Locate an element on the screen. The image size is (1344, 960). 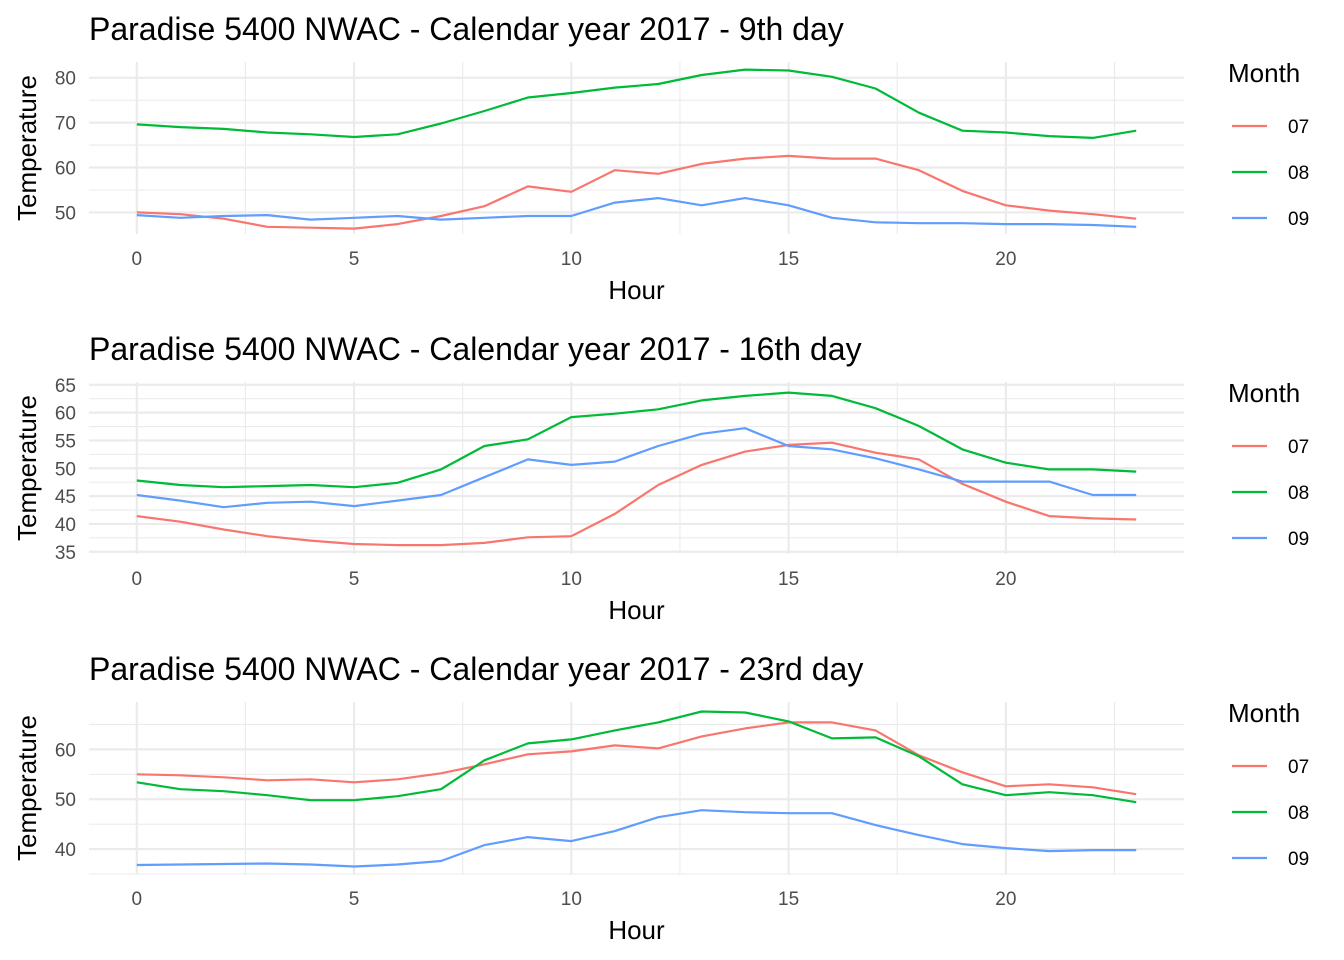
y-tick-label: 35 is located at coordinates (65, 553).